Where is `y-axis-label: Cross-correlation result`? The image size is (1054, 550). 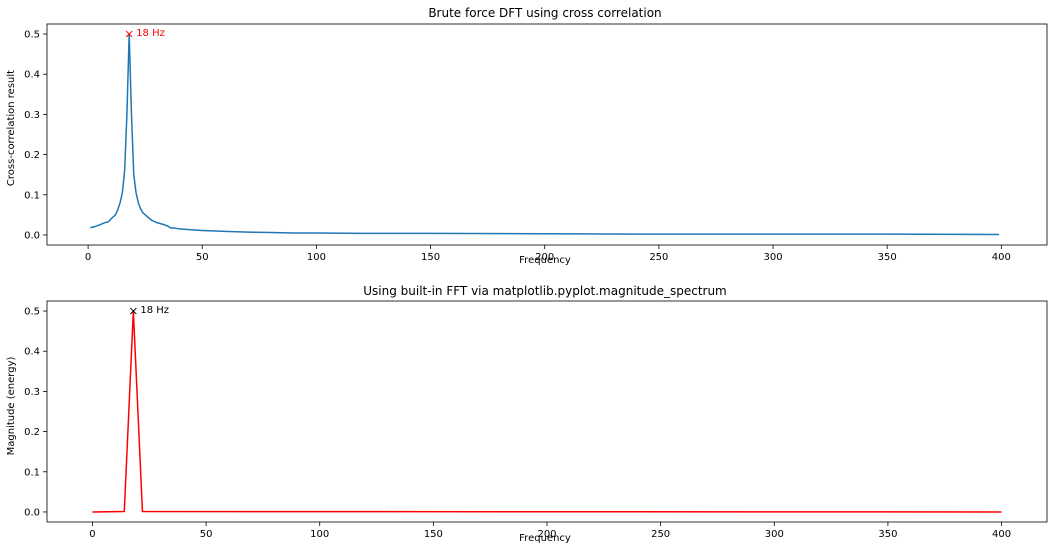 y-axis-label: Cross-correlation result is located at coordinates (11, 128).